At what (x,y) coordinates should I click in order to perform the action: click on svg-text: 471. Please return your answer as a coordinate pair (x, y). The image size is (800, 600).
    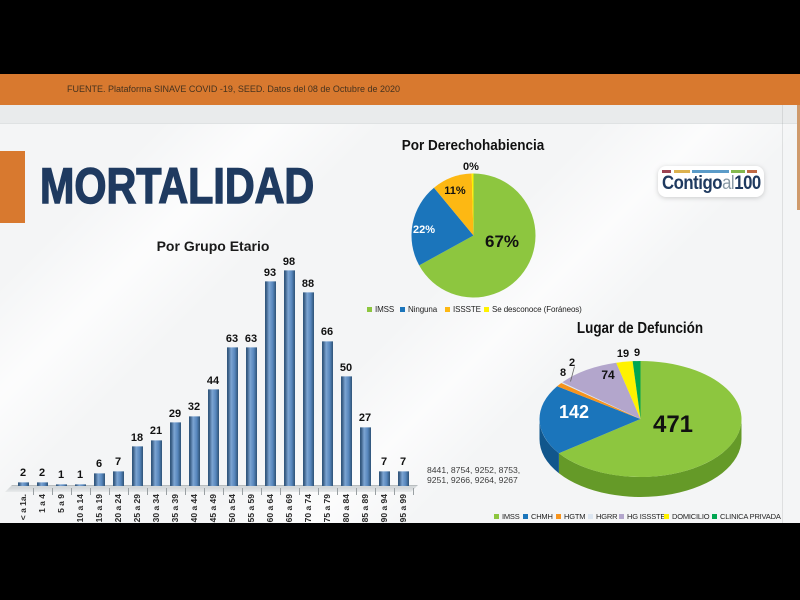
    Looking at the image, I should click on (673, 424).